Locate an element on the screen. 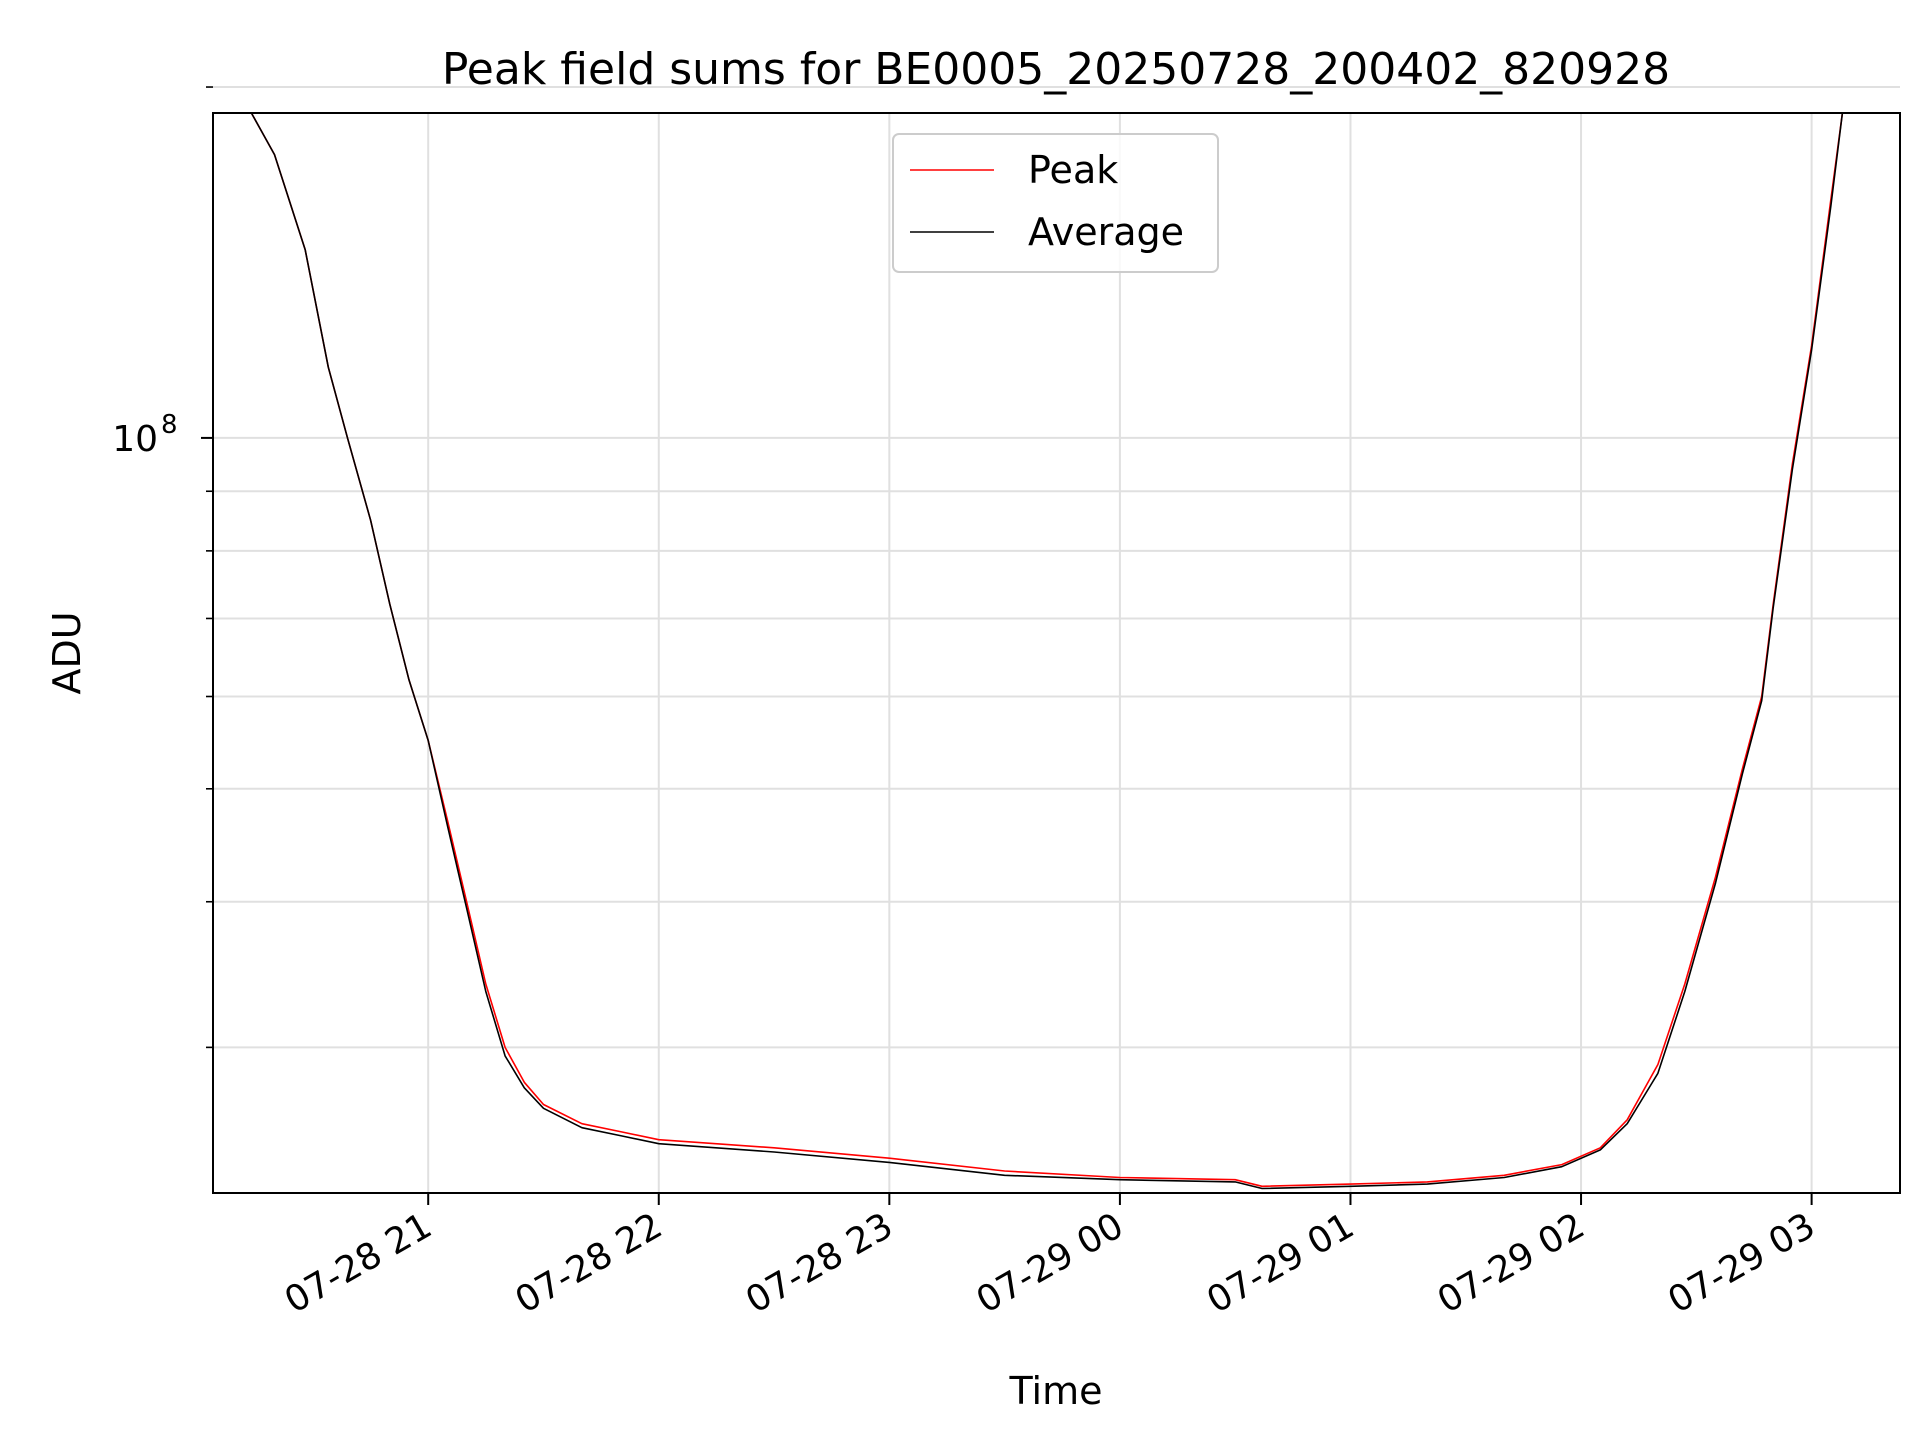 The height and width of the screenshot is (1440, 1920). legend-label-peak: Peak is located at coordinates (1073, 170).